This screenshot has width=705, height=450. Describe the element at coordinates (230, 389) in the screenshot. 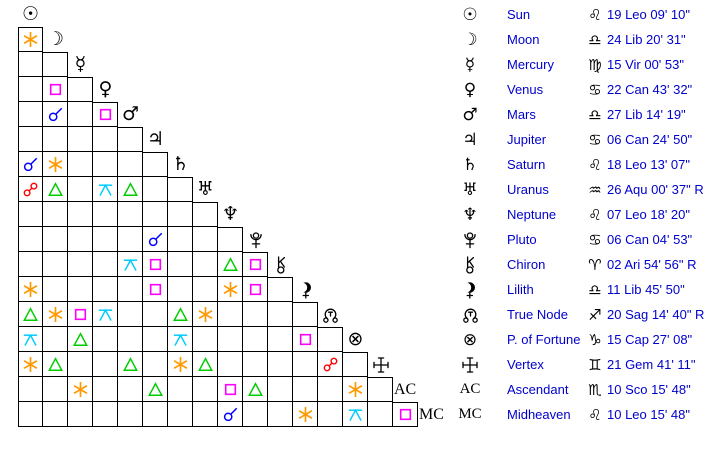

I see `aspect-cell-ascendant-neptune` at that location.